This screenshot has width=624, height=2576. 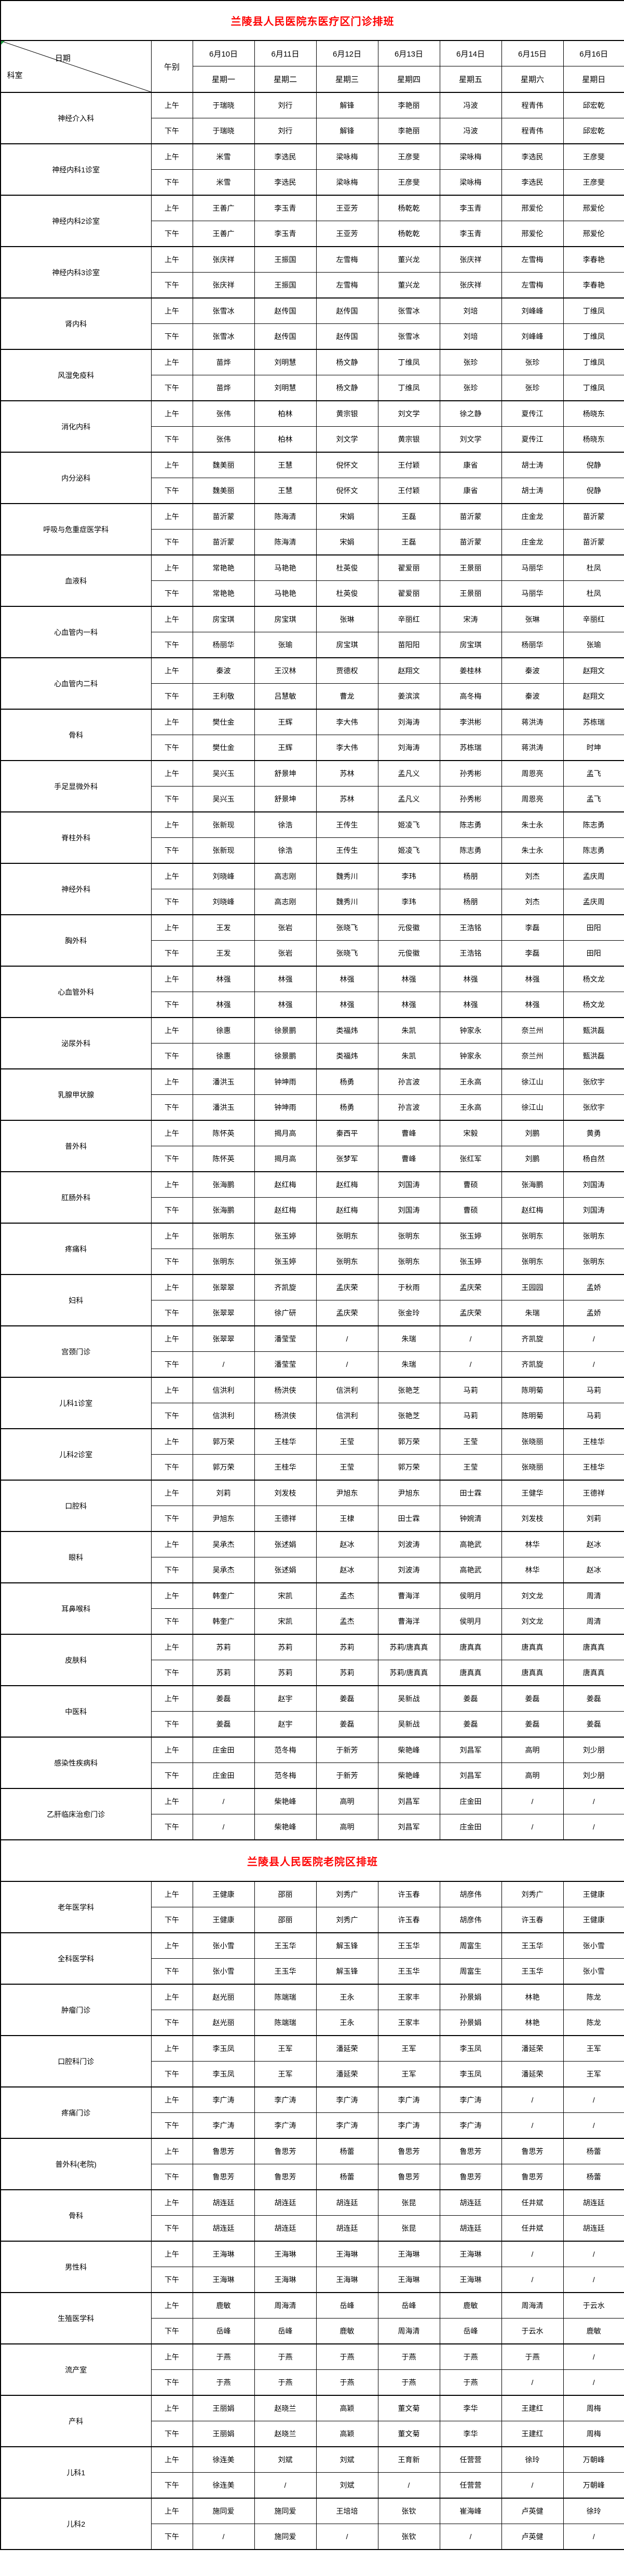 I want to click on schedule-cell: 王家丰, so click(x=408, y=2023).